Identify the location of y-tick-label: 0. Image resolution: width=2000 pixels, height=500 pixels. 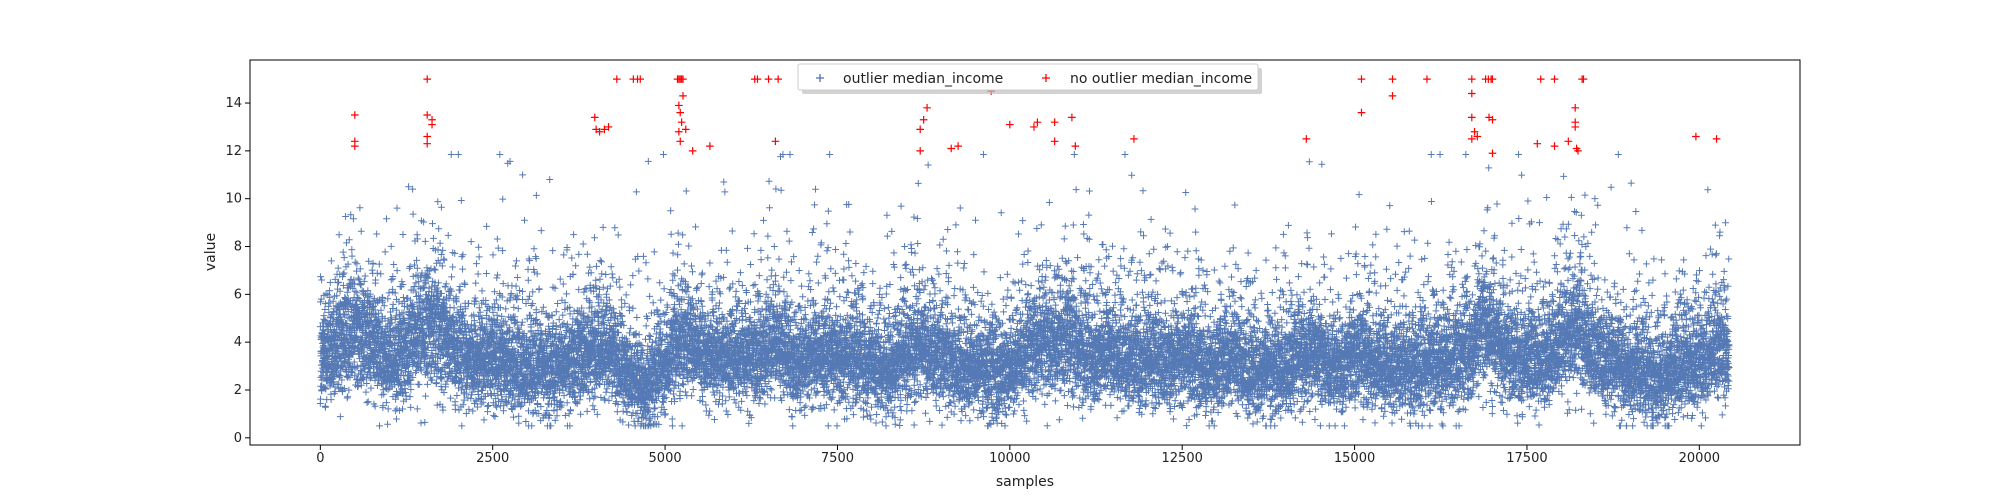
(238, 438).